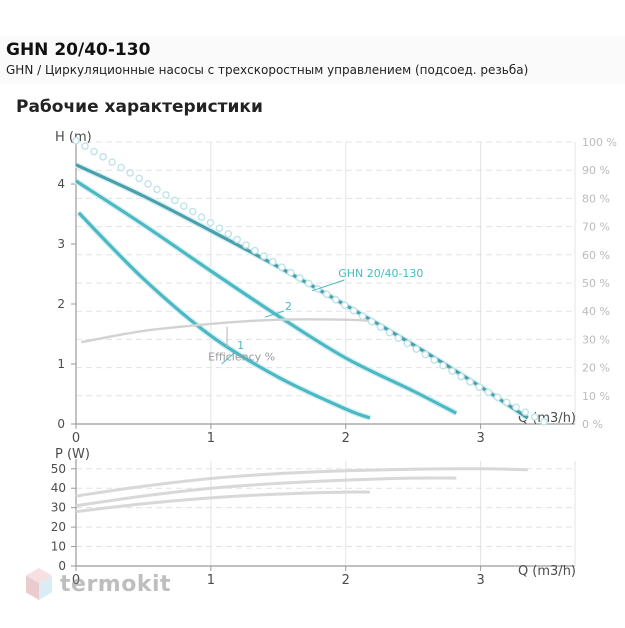 This screenshot has width=625, height=628. What do you see at coordinates (592, 424) in the screenshot?
I see `efficiency-axis-tick-label: 0 %` at bounding box center [592, 424].